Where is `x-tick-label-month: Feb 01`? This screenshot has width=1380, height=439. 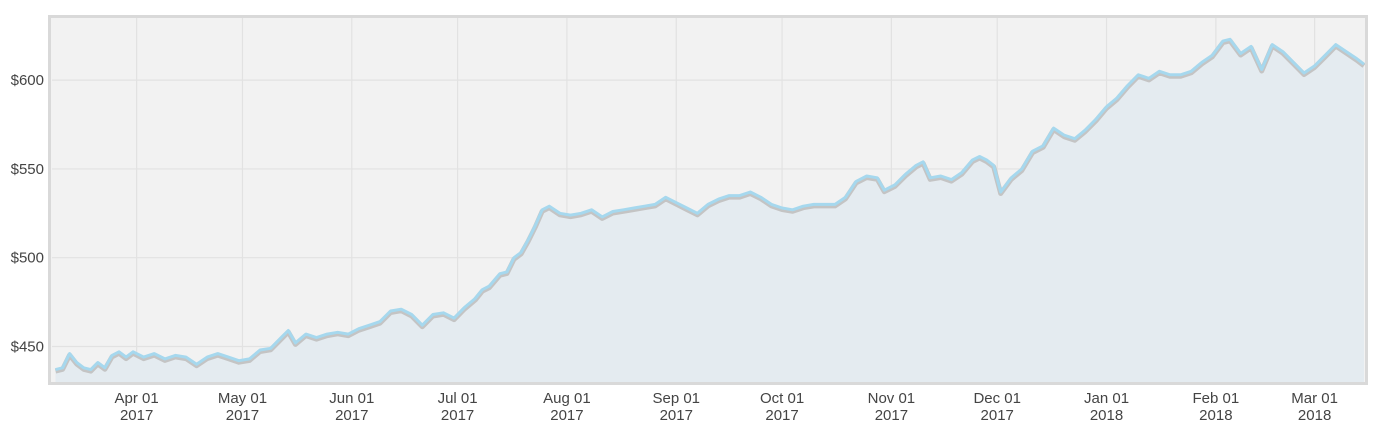
x-tick-label-month: Feb 01 is located at coordinates (1216, 398).